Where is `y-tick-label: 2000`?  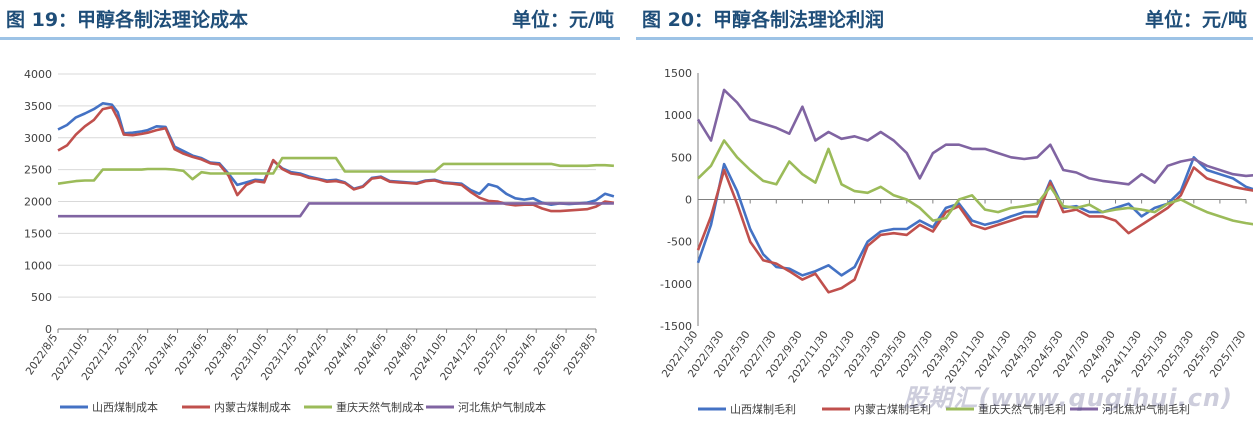 y-tick-label: 2000 is located at coordinates (38, 202).